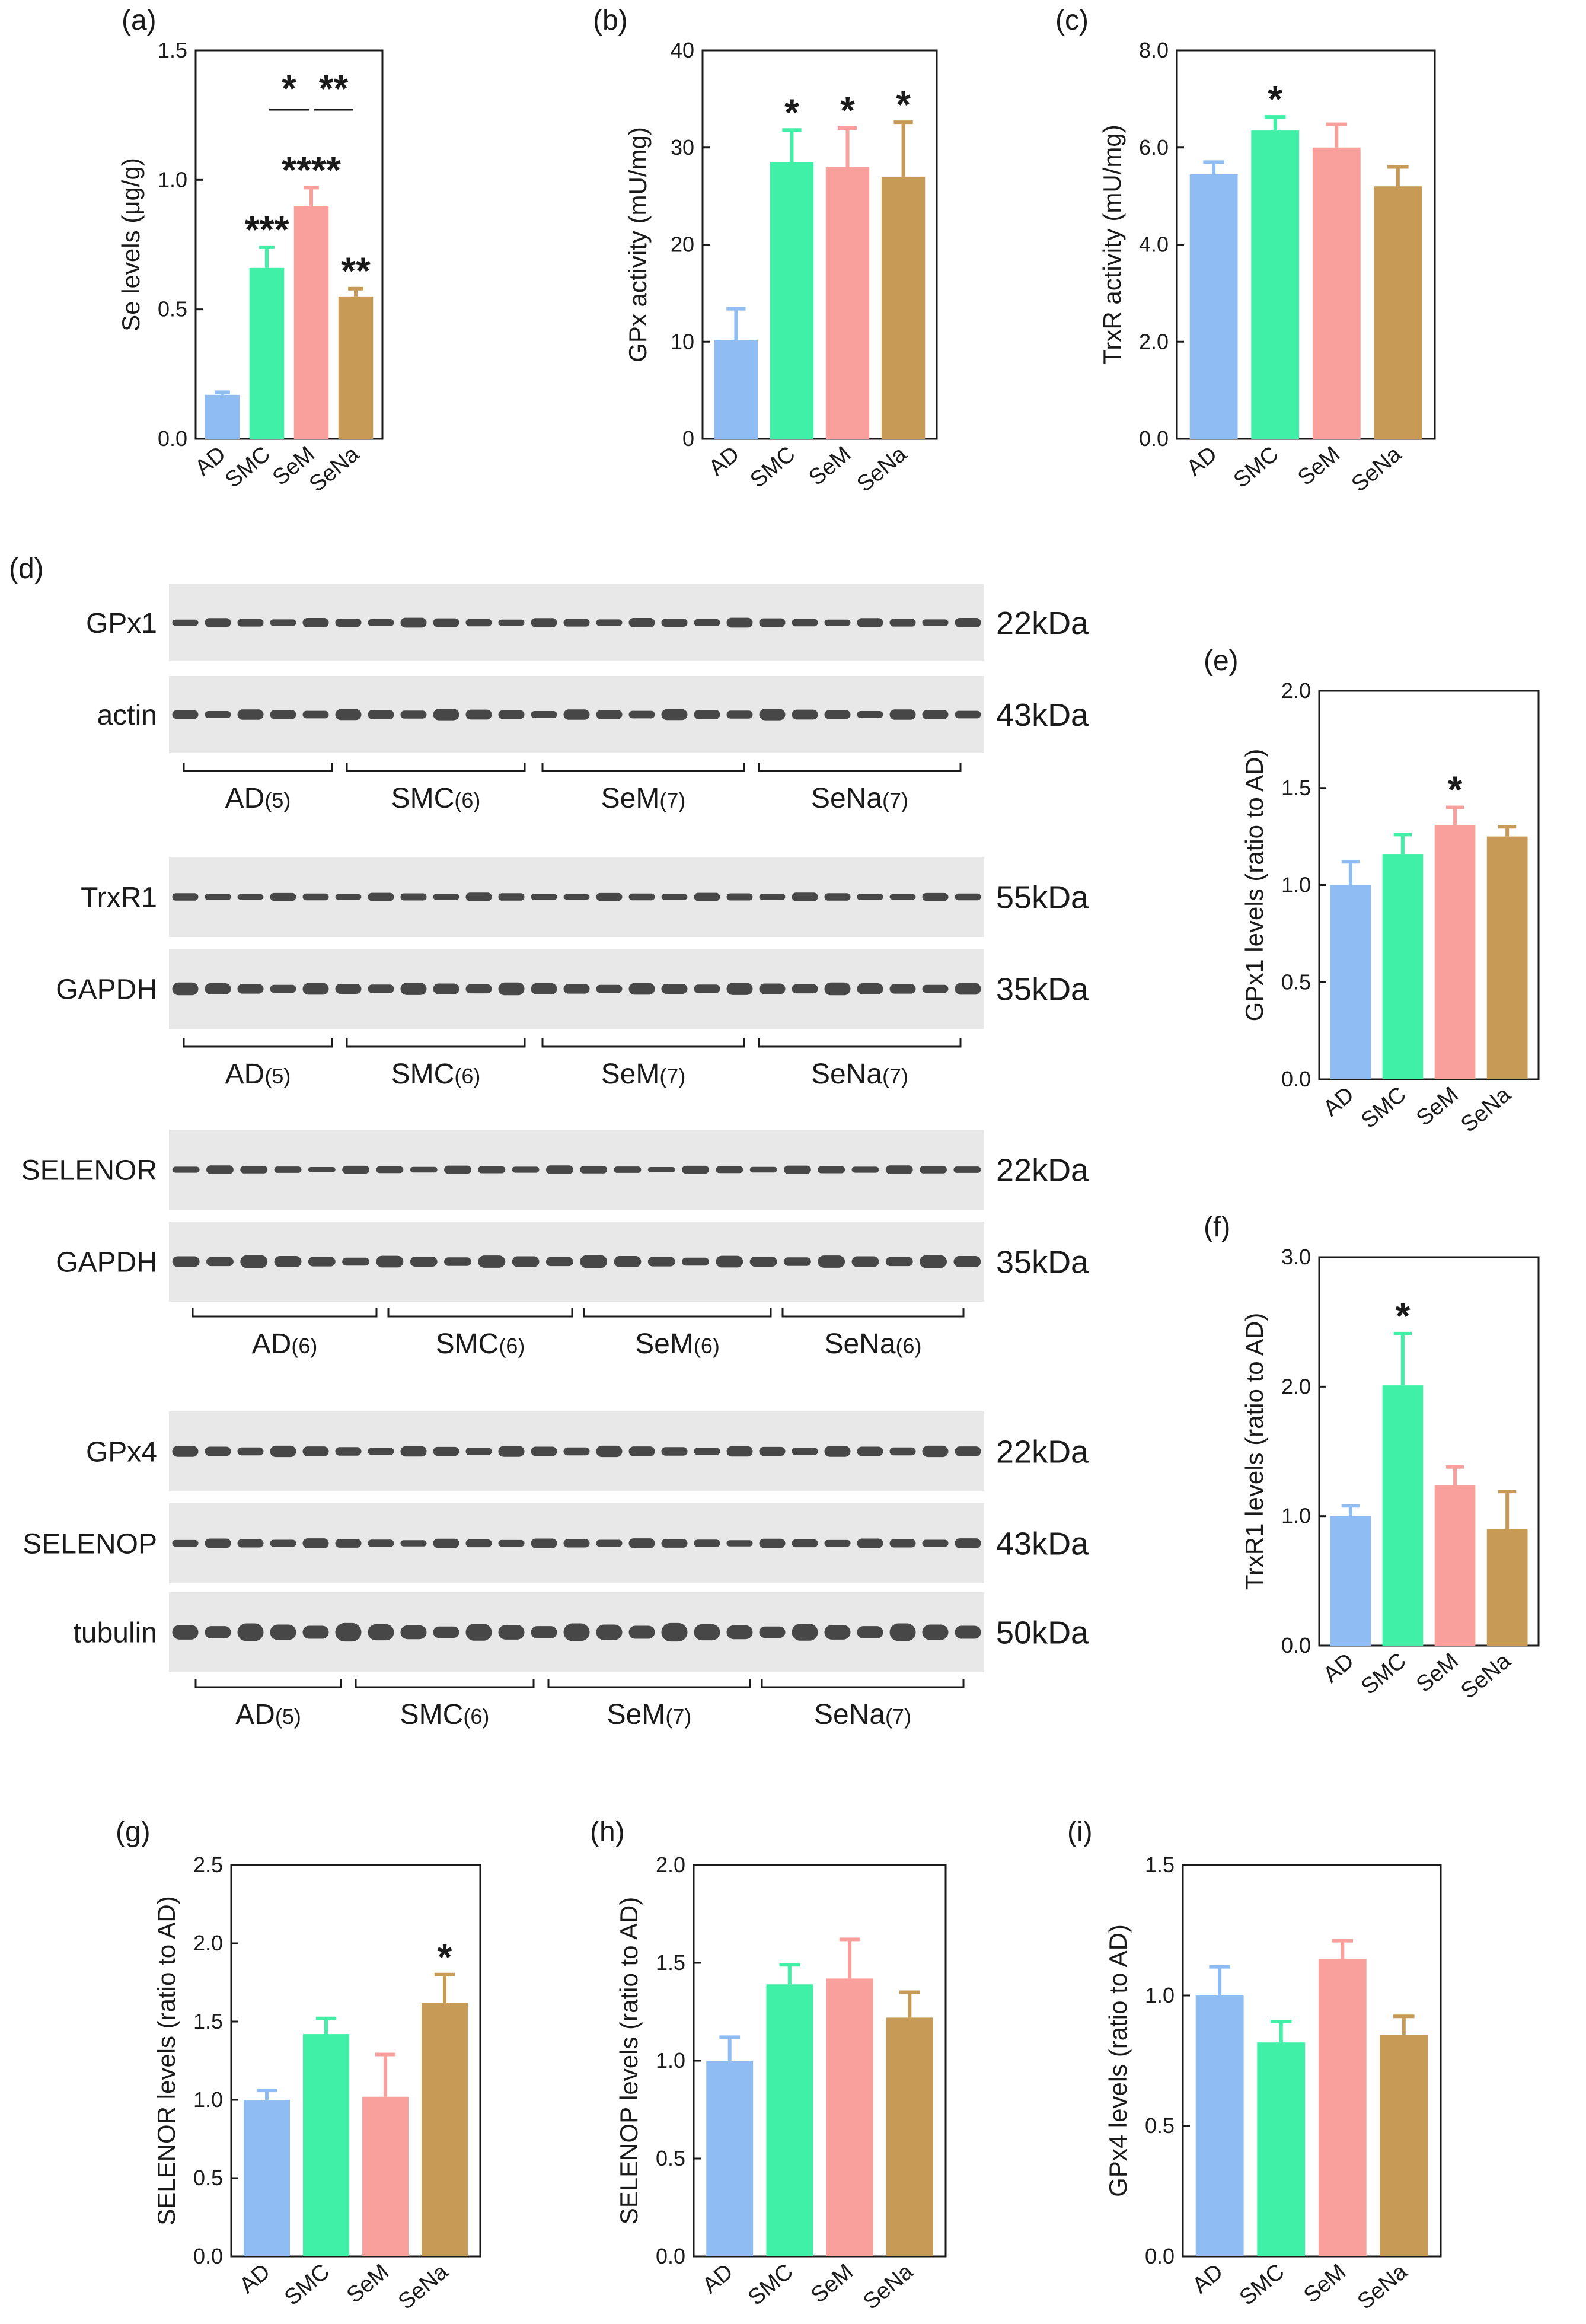 Image resolution: width=1586 pixels, height=2324 pixels. I want to click on y-axis-label: GPx1 levels (ratio to AD), so click(1254, 885).